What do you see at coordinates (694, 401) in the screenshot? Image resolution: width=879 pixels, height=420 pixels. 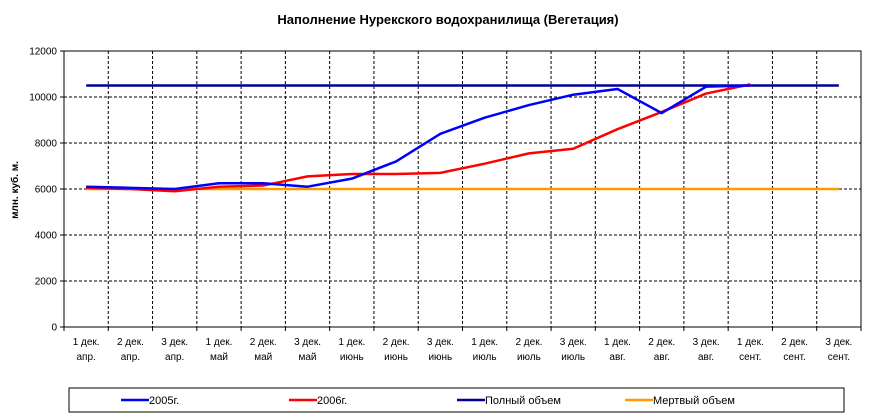 I see `legend-label: Мертвый объем` at bounding box center [694, 401].